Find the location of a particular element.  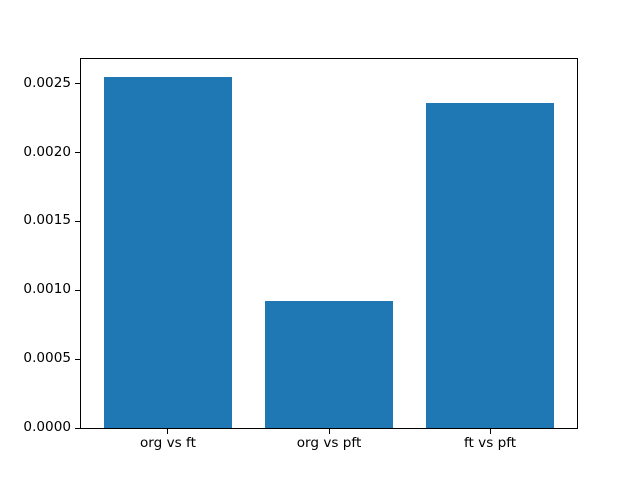

x-tick-label: ft vs pft is located at coordinates (490, 443).